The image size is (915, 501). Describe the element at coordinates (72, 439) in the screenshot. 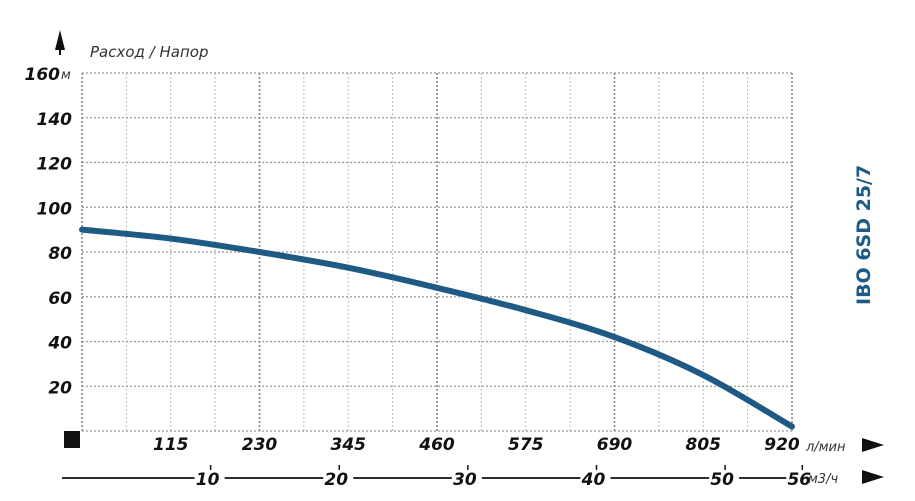

I see `origin-marker` at that location.